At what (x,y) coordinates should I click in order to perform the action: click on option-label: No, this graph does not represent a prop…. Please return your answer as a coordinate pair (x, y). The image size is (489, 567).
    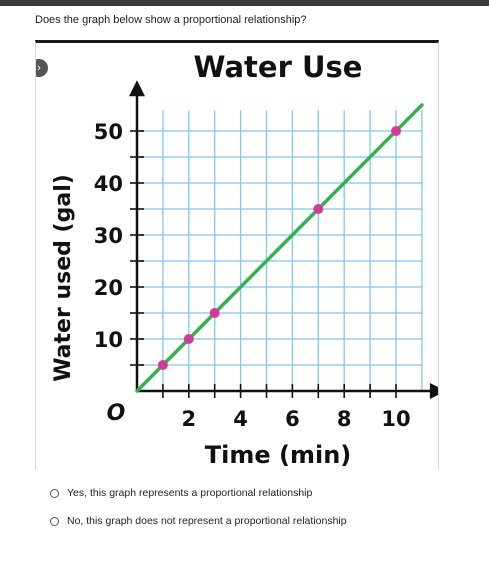
    Looking at the image, I should click on (207, 521).